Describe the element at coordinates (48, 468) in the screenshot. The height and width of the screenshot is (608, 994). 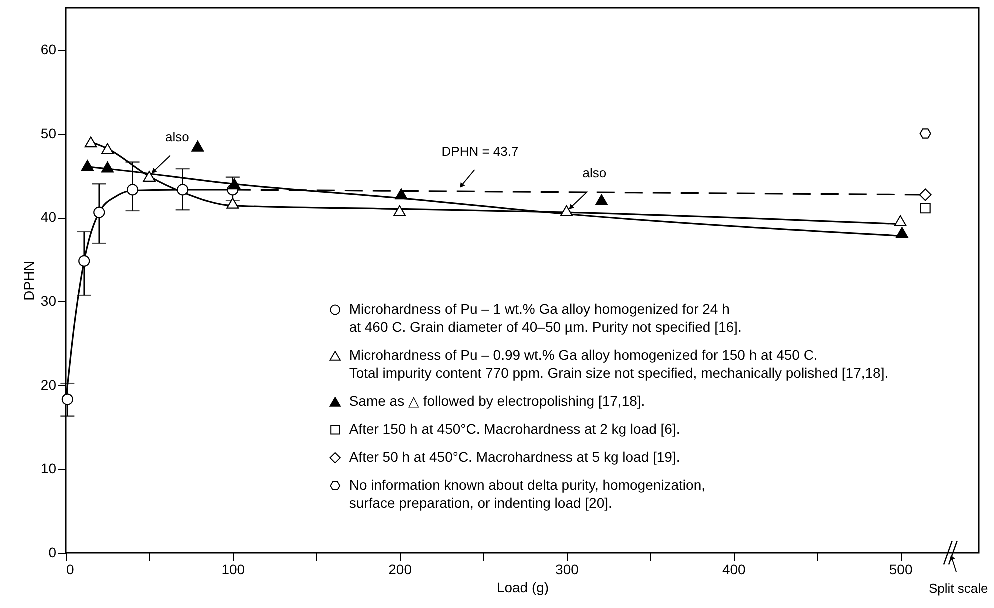
I see `y-tick-label: 10` at that location.